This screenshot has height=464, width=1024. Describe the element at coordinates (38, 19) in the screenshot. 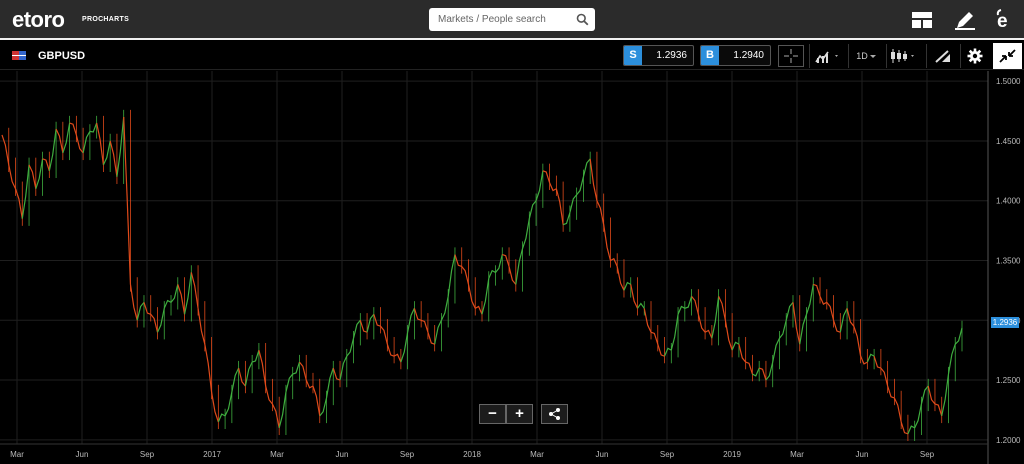

I see `etoro-logo: etoro` at that location.